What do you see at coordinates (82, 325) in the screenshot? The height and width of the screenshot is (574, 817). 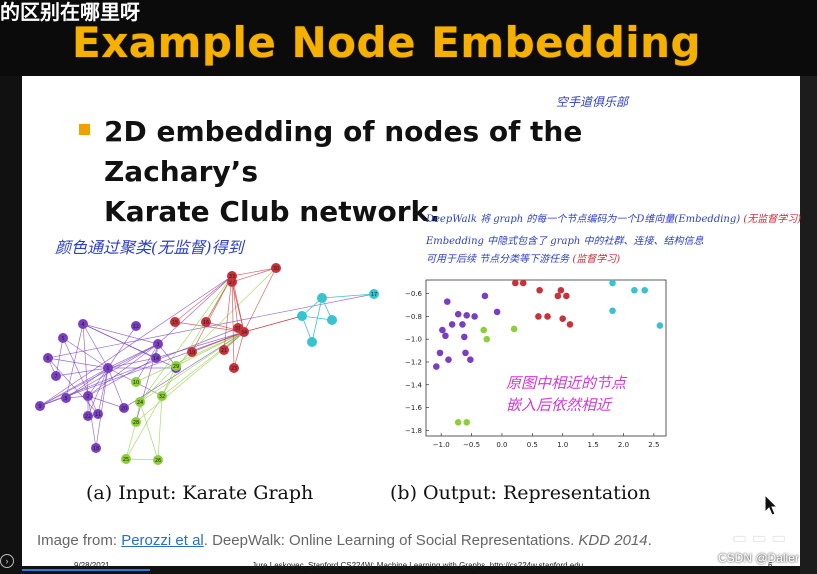 I see `graph-node-label: 4` at bounding box center [82, 325].